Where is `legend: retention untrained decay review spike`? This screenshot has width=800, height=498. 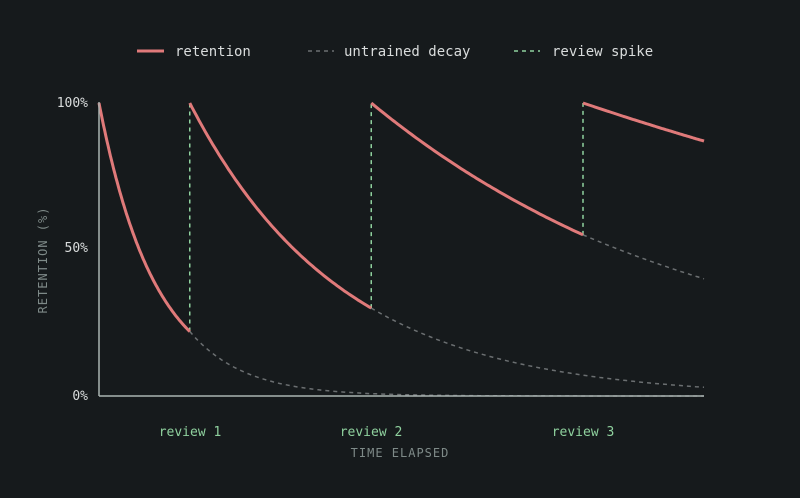
legend: retention untrained decay review spike is located at coordinates (395, 52).